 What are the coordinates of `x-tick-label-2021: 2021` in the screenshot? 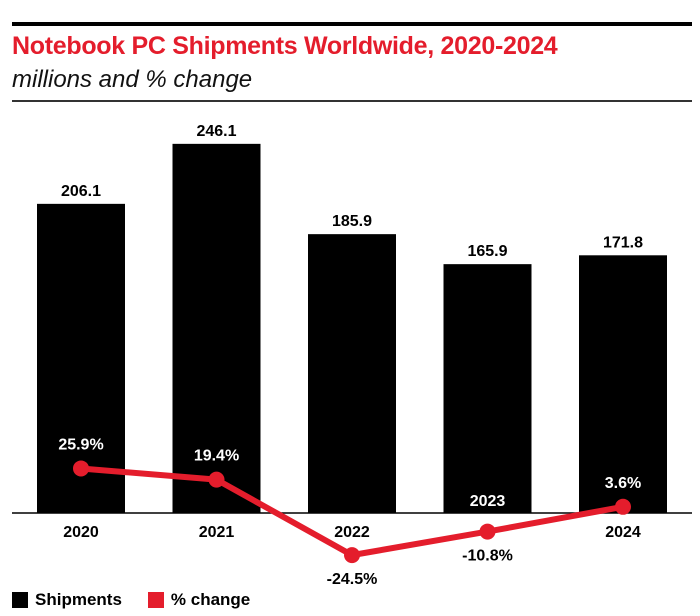 It's located at (217, 532).